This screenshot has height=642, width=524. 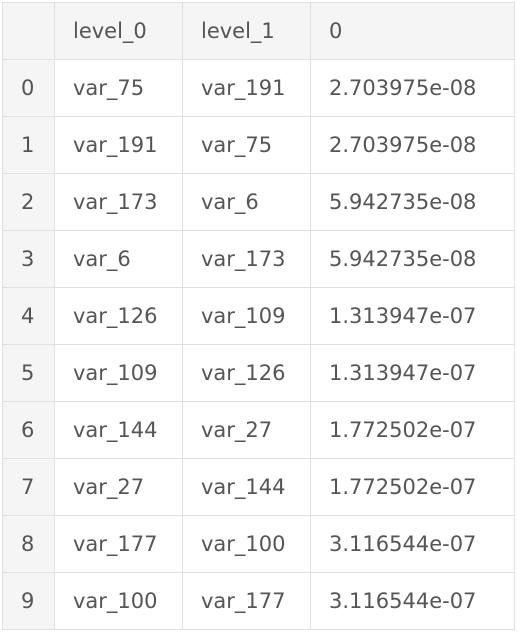 What do you see at coordinates (246, 31) in the screenshot?
I see `column-header-level-1: level_1` at bounding box center [246, 31].